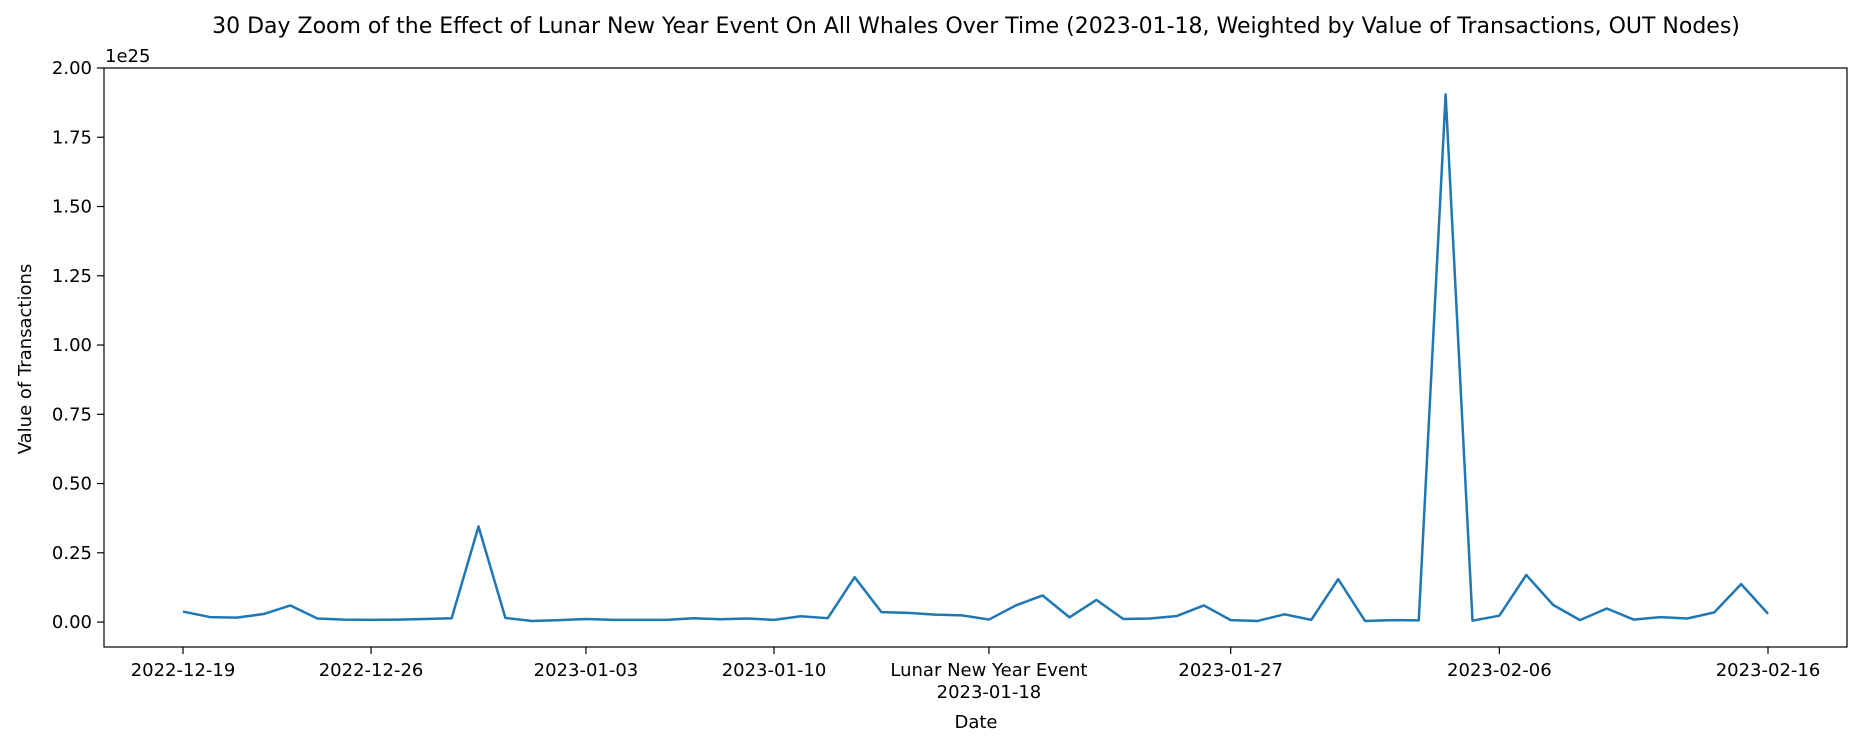  I want to click on y-tick-label: 0.00, so click(72, 622).